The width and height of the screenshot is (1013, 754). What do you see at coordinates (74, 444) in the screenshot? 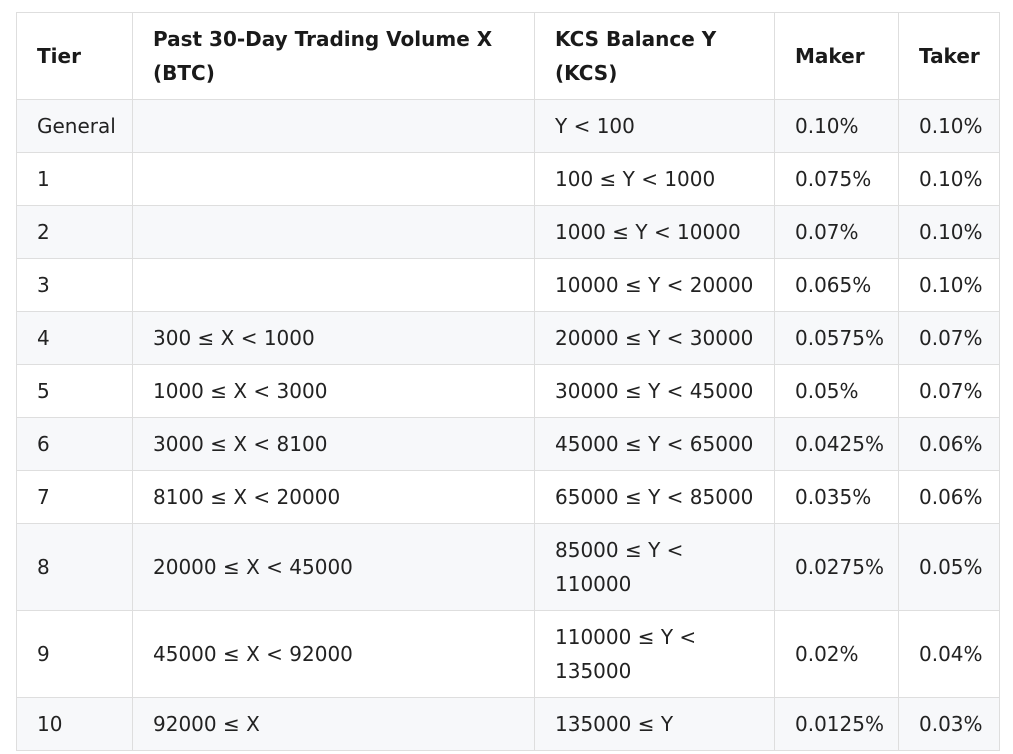
I see `cell-tier: 6` at bounding box center [74, 444].